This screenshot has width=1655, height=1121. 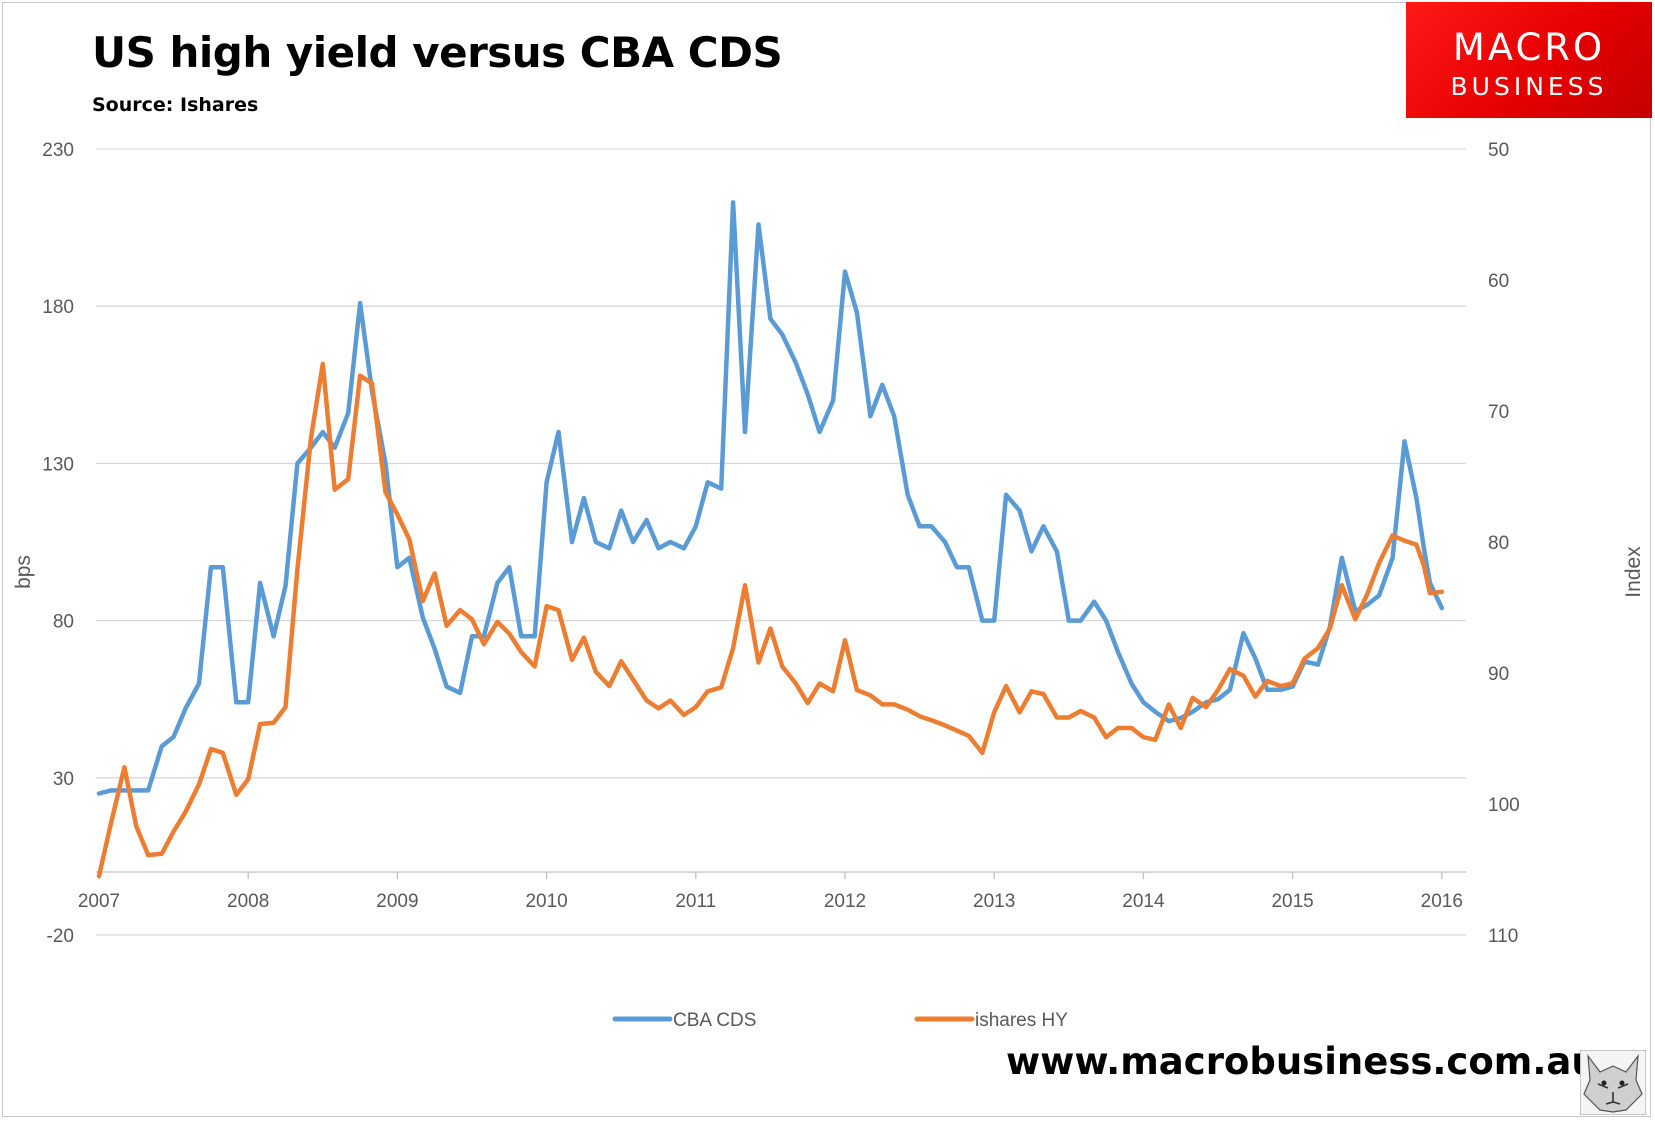 I want to click on x-tick-2010: 2010, so click(x=546, y=901).